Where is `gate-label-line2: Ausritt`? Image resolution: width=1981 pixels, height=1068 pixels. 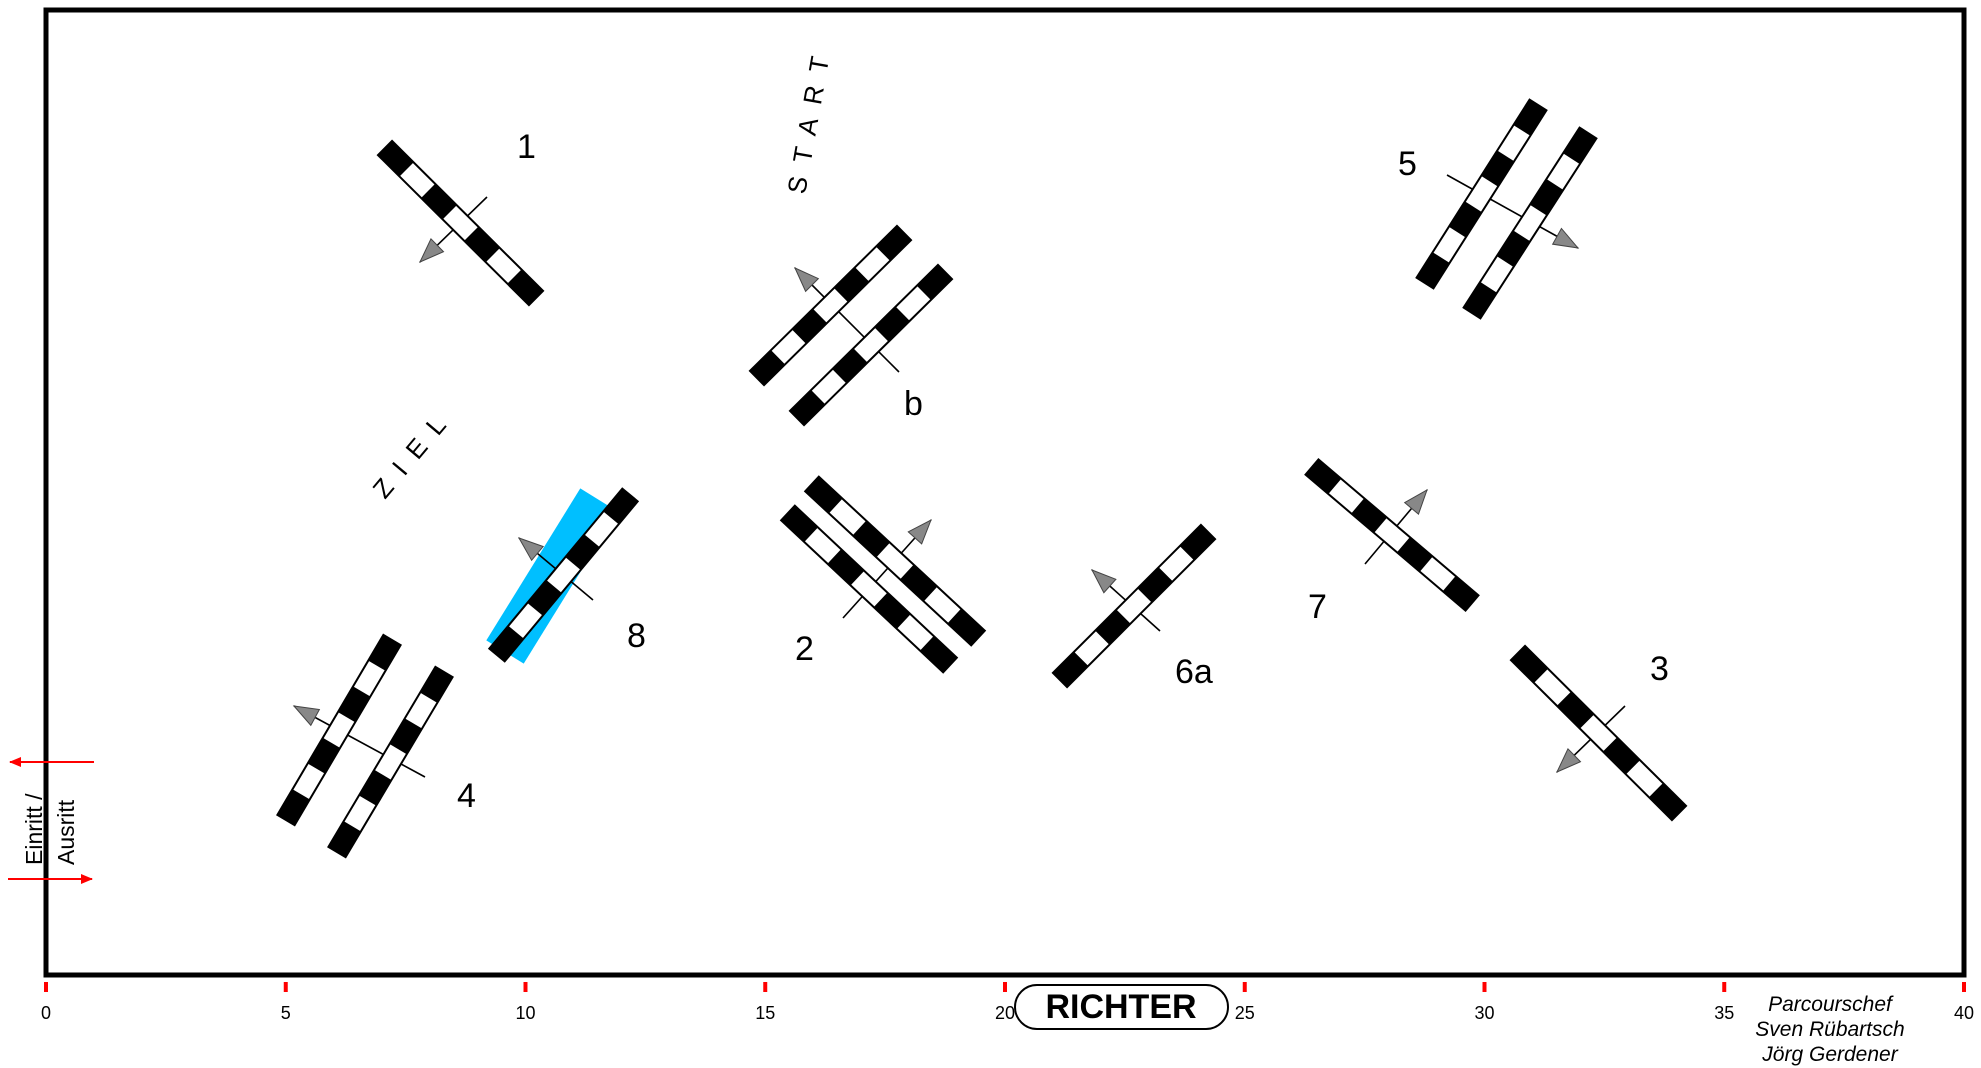 gate-label-line2: Ausritt is located at coordinates (66, 832).